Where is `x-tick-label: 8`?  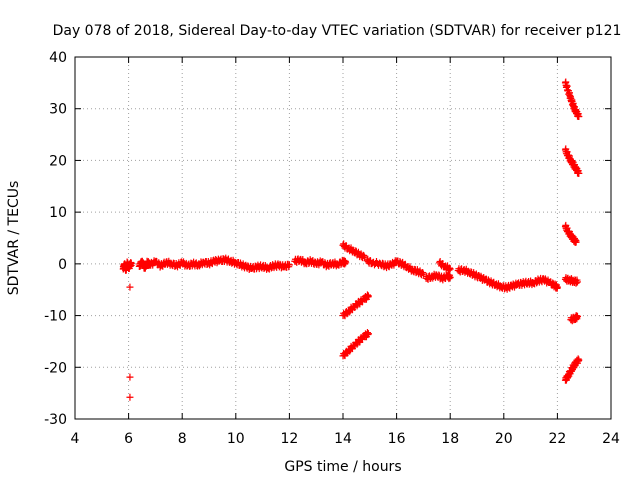
x-tick-label: 8 is located at coordinates (182, 439).